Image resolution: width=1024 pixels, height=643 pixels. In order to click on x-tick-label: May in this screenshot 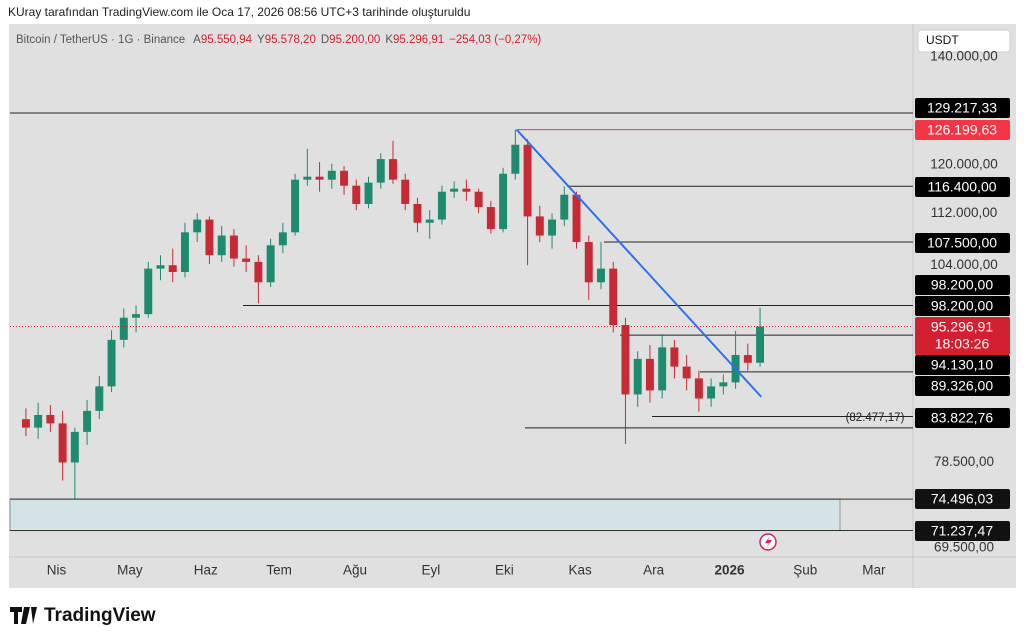, I will do `click(130, 570)`.